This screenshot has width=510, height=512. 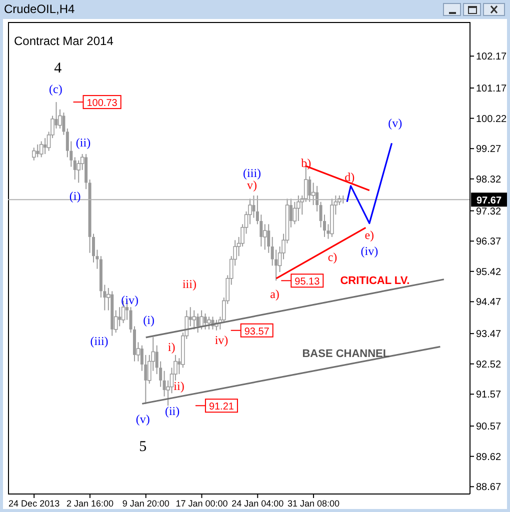 What do you see at coordinates (221, 407) in the screenshot?
I see `annotation: 91.21` at bounding box center [221, 407].